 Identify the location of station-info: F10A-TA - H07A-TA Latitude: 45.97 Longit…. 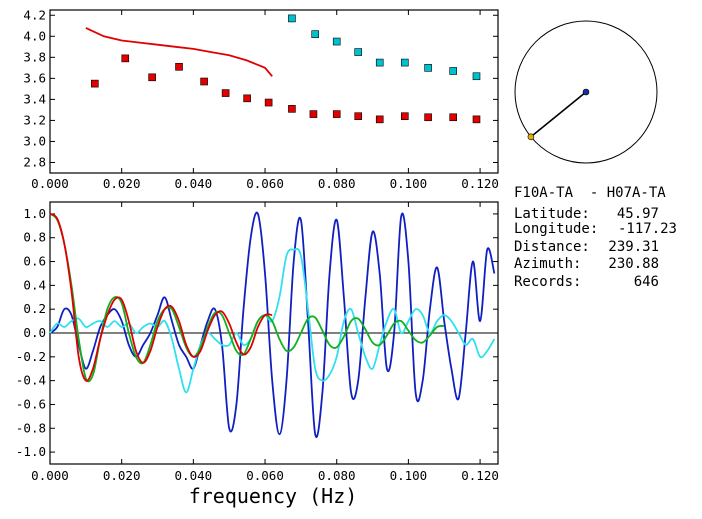
(595, 237).